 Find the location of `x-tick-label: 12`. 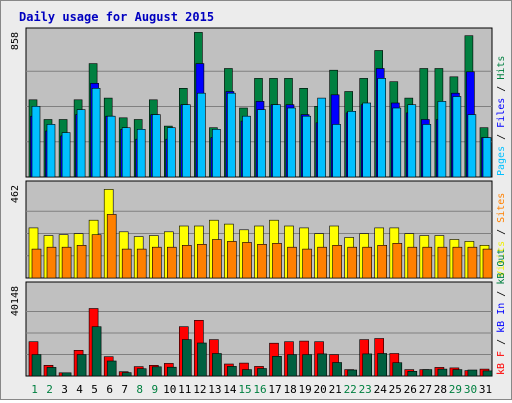

x-tick-label: 12 is located at coordinates (199, 389).